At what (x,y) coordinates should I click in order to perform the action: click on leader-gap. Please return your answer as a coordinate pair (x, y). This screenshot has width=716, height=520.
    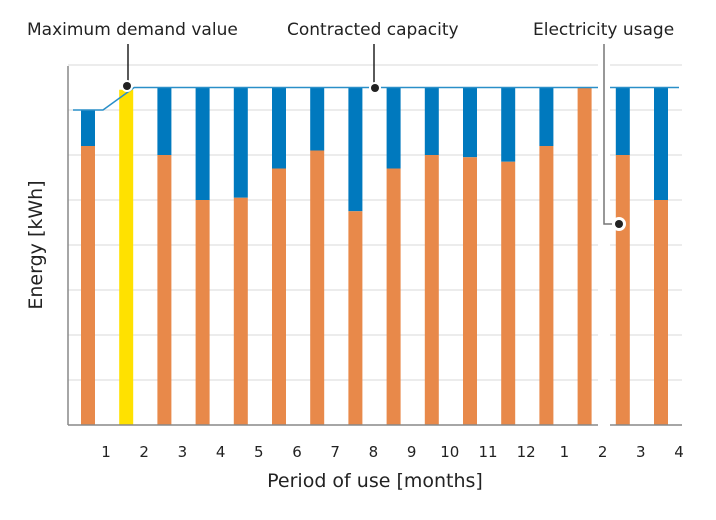
    Looking at the image, I should click on (604, 236).